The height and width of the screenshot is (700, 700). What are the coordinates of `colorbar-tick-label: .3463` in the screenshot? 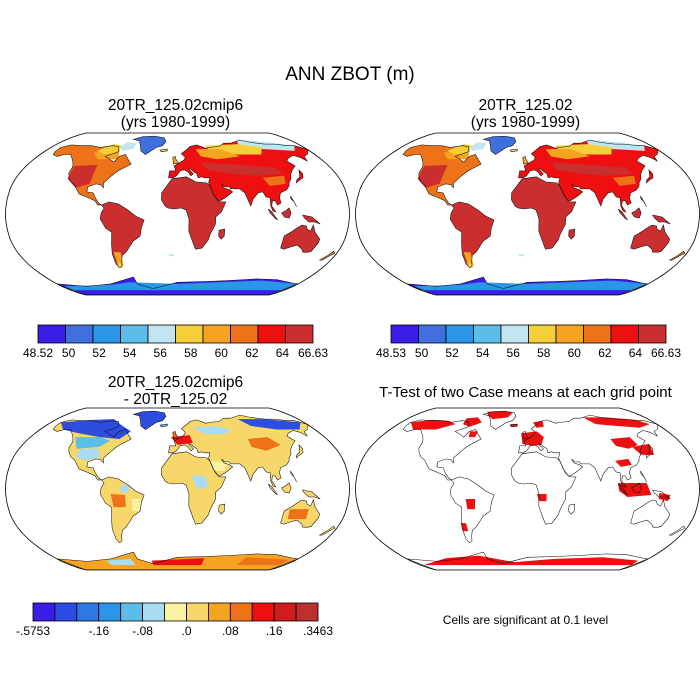 It's located at (318, 631).